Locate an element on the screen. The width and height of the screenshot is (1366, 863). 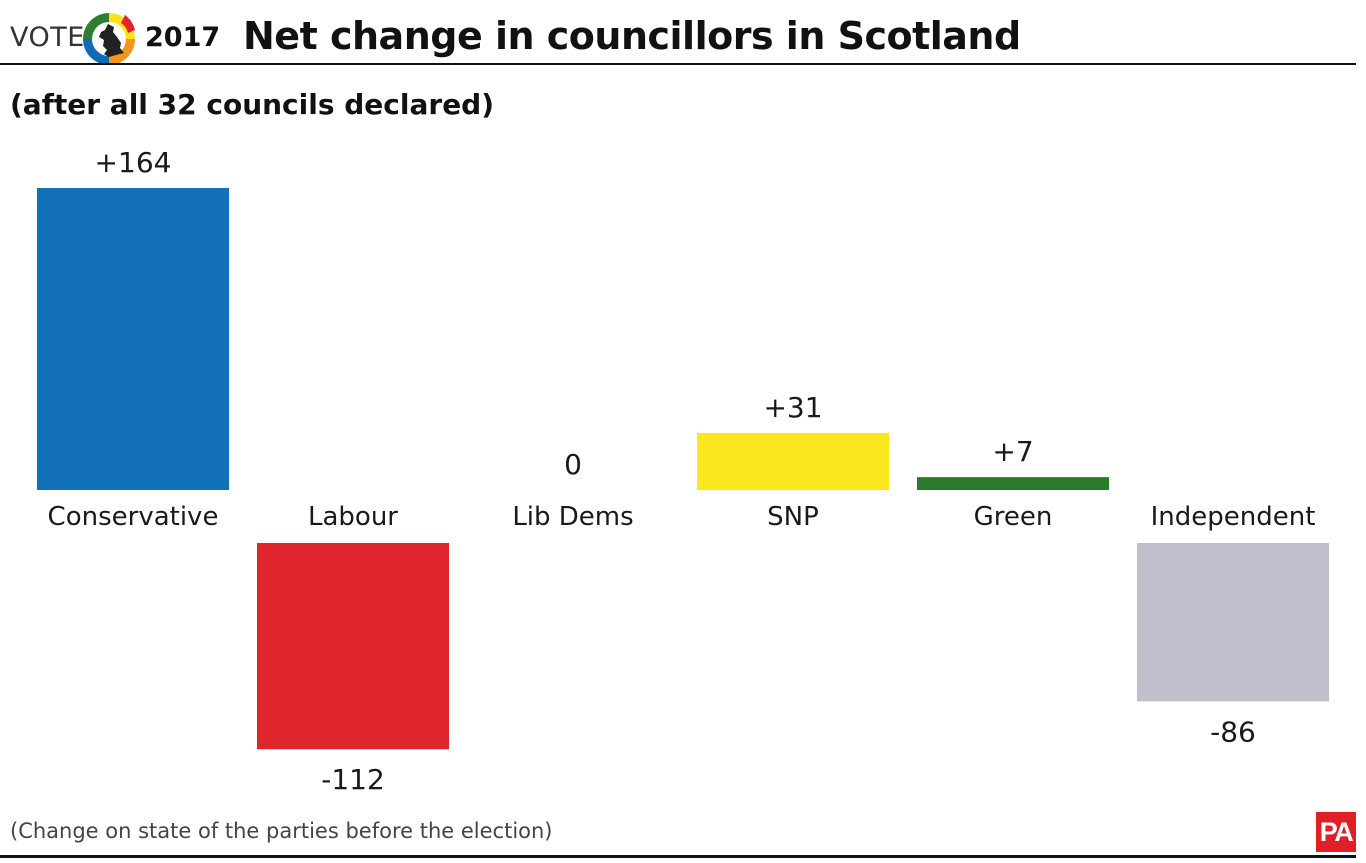
header-divider is located at coordinates (678, 64).